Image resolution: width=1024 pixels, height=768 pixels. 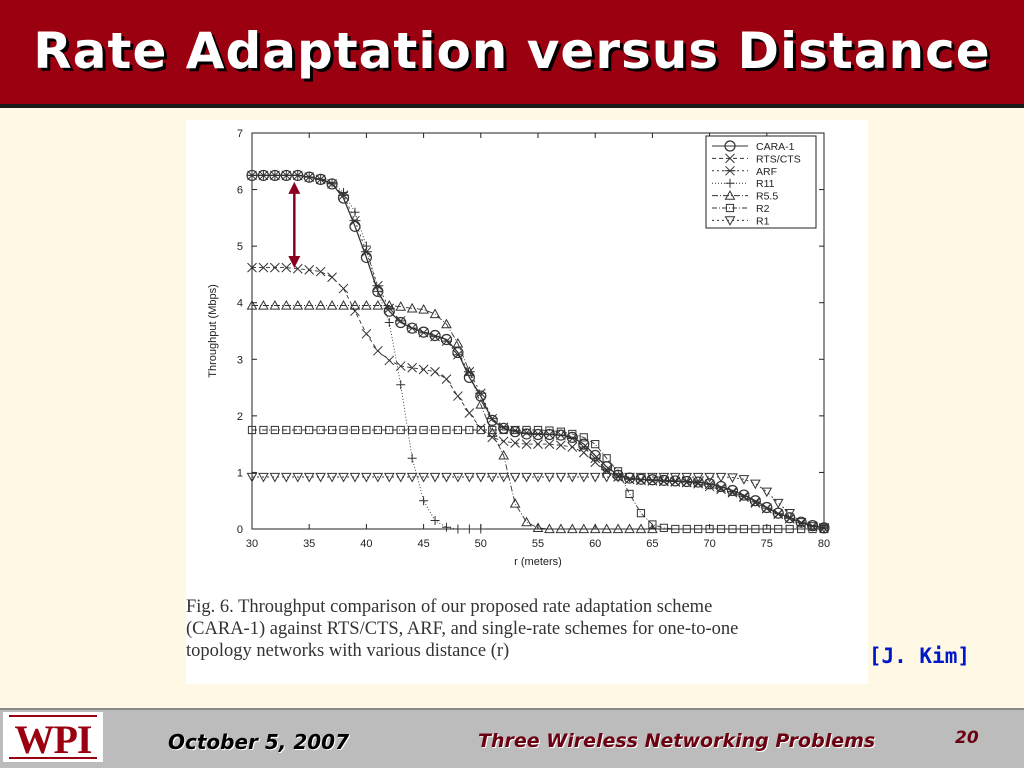 What do you see at coordinates (53, 758) in the screenshot?
I see `logo-rule-bottom` at bounding box center [53, 758].